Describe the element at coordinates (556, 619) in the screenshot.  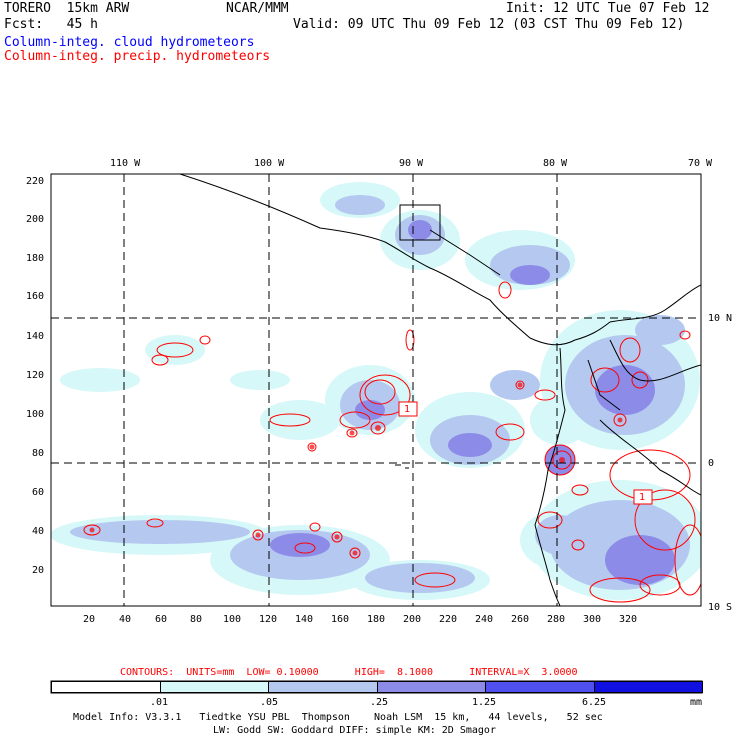
I see `x-tick: 280` at that location.